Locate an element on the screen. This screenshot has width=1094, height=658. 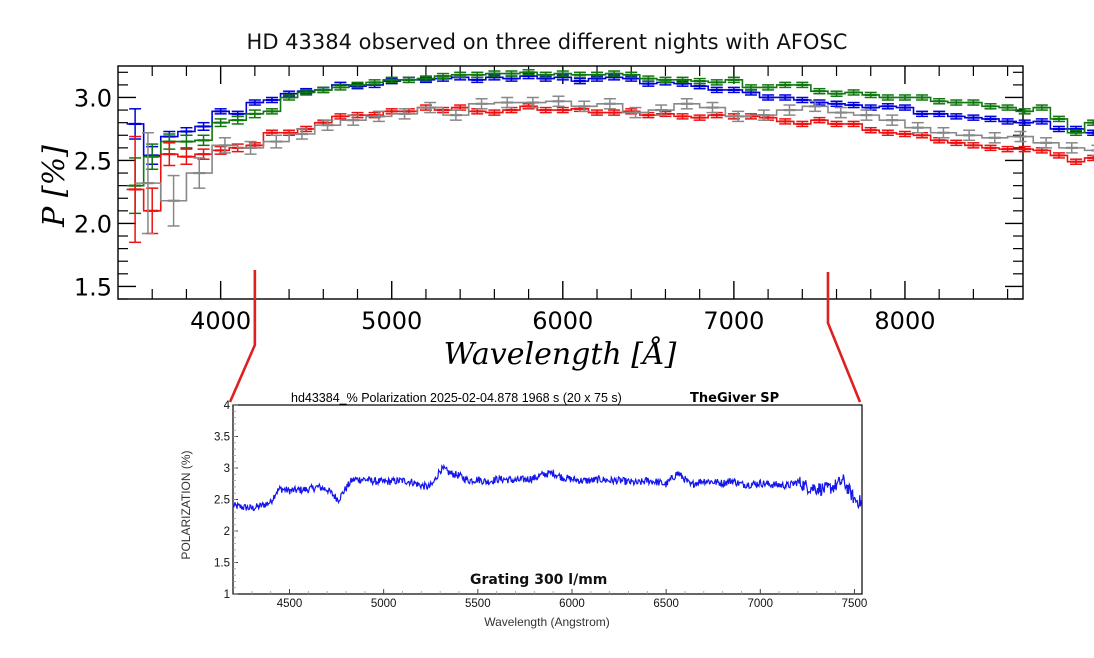
inset-y-tick-label: 3 is located at coordinates (227, 469).